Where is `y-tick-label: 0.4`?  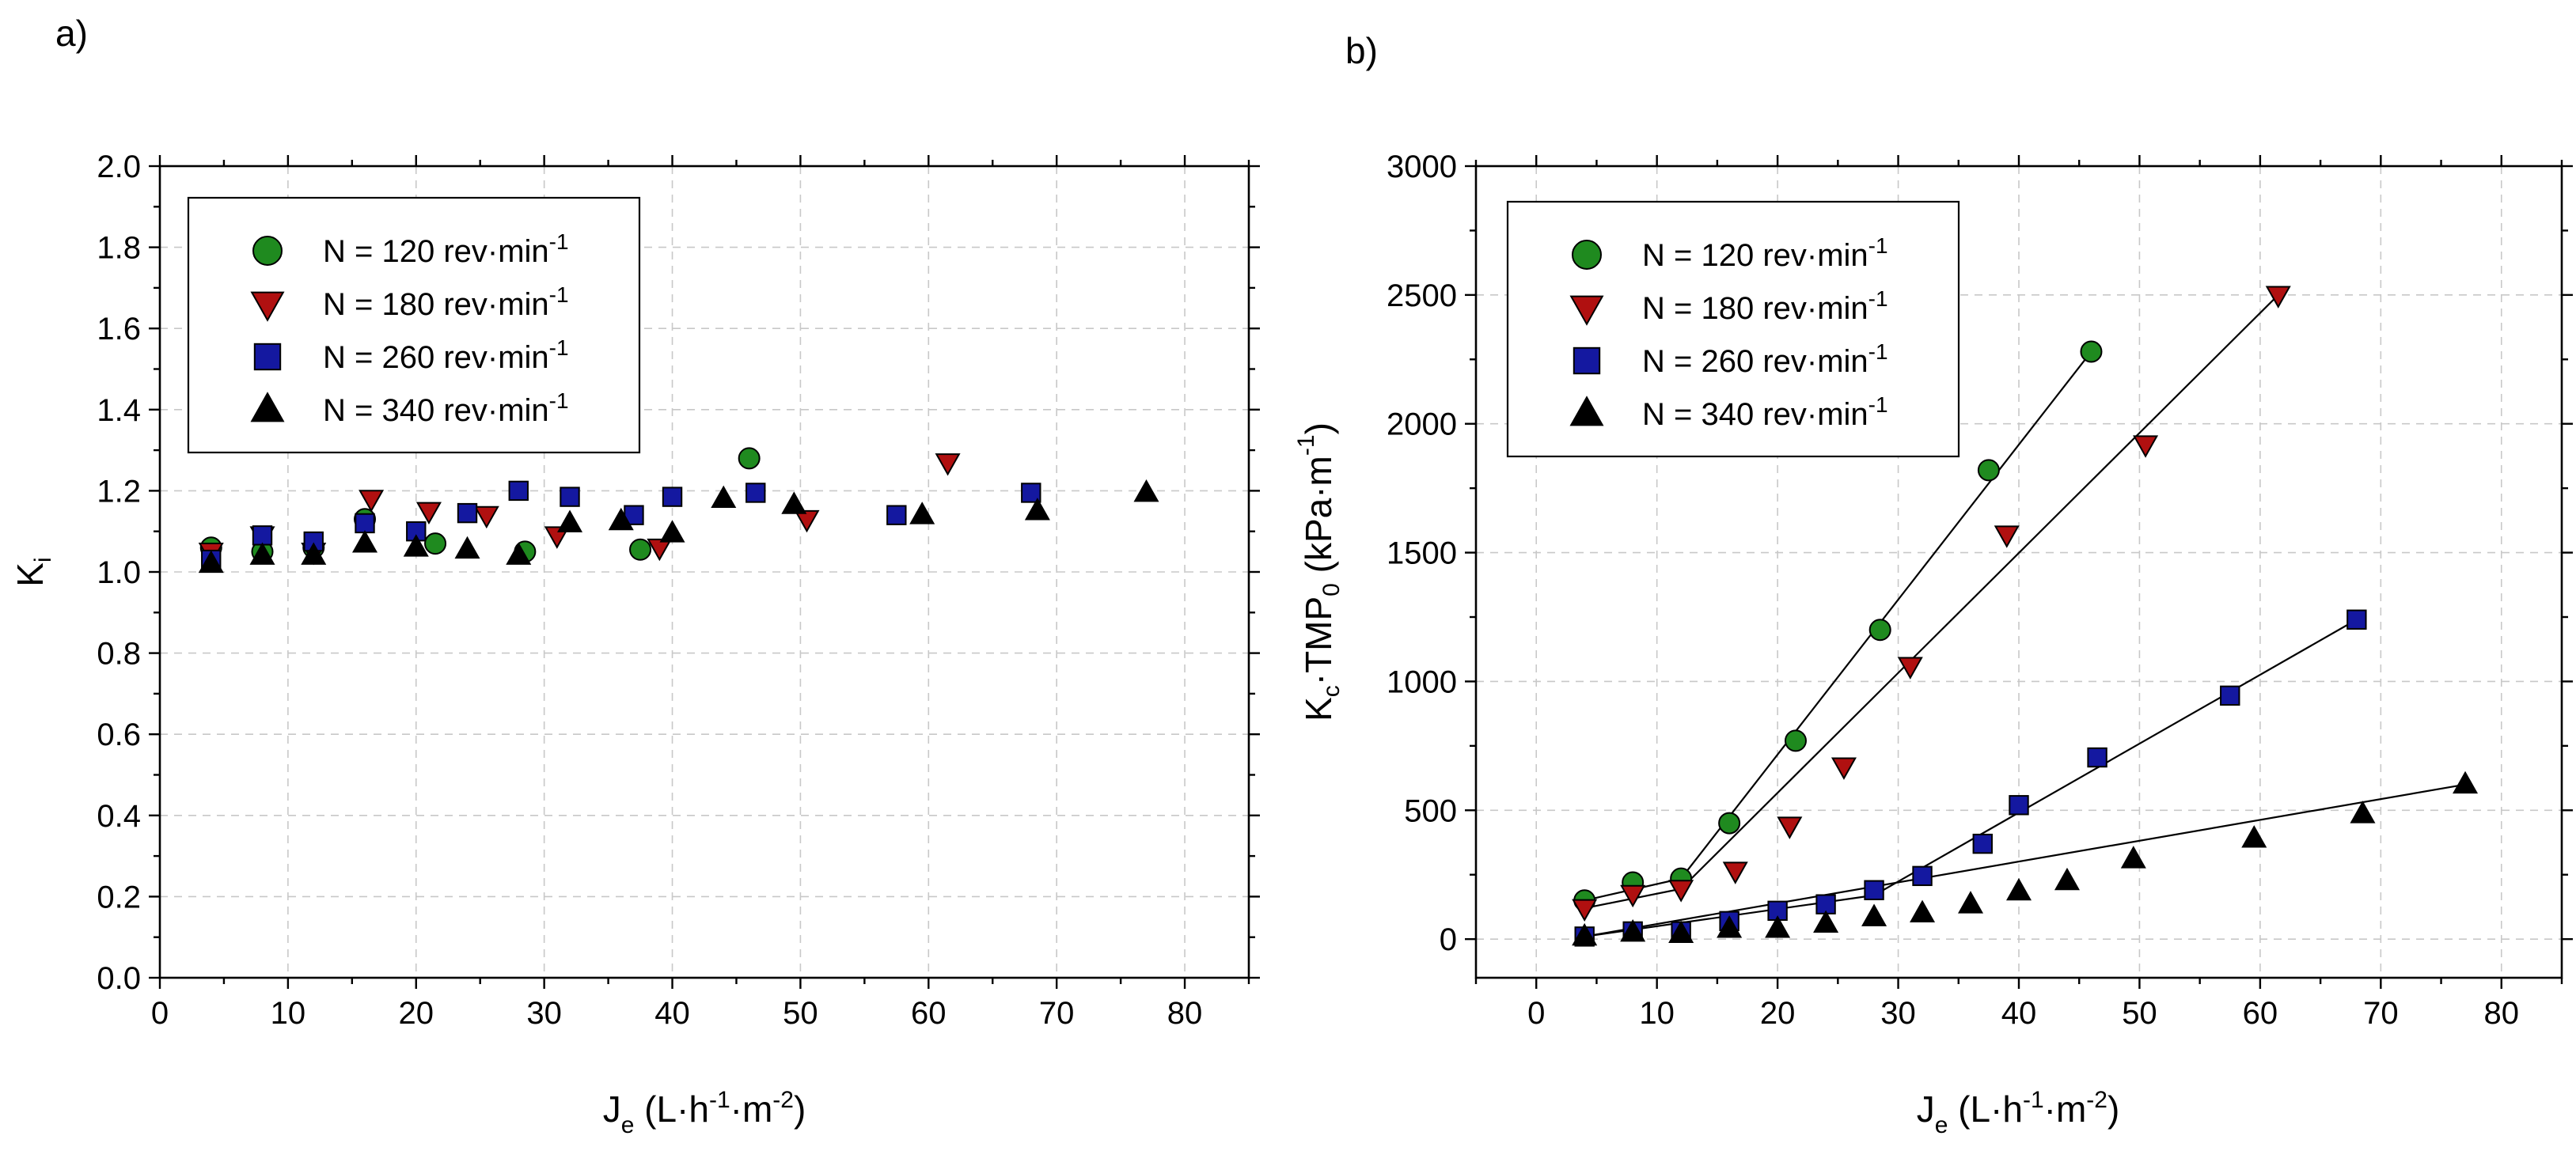 y-tick-label: 0.4 is located at coordinates (119, 816).